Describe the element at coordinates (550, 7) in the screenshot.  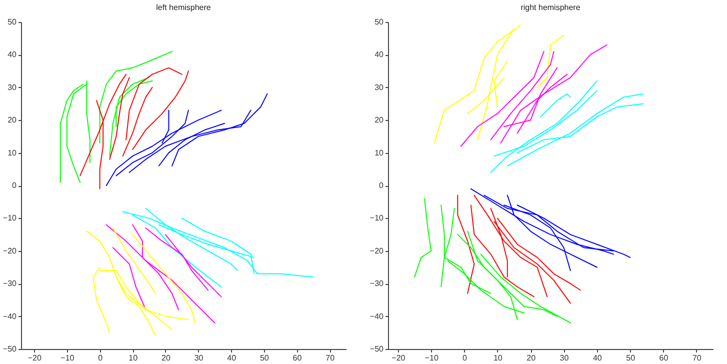
I see `chart-title: right hemisphere` at that location.